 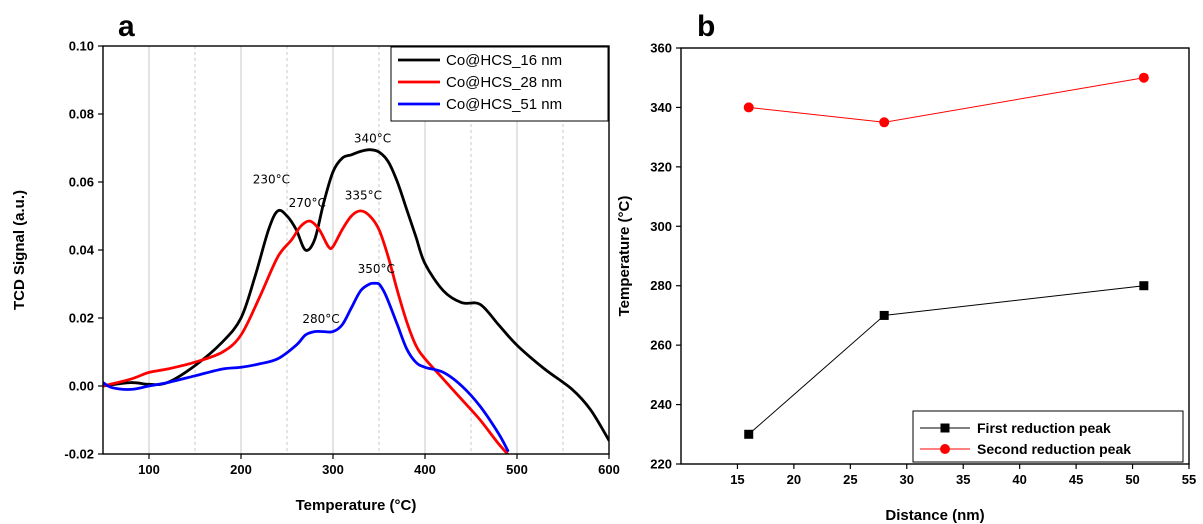 What do you see at coordinates (517, 469) in the screenshot?
I see `panel-a-x-tick-label: 500` at bounding box center [517, 469].